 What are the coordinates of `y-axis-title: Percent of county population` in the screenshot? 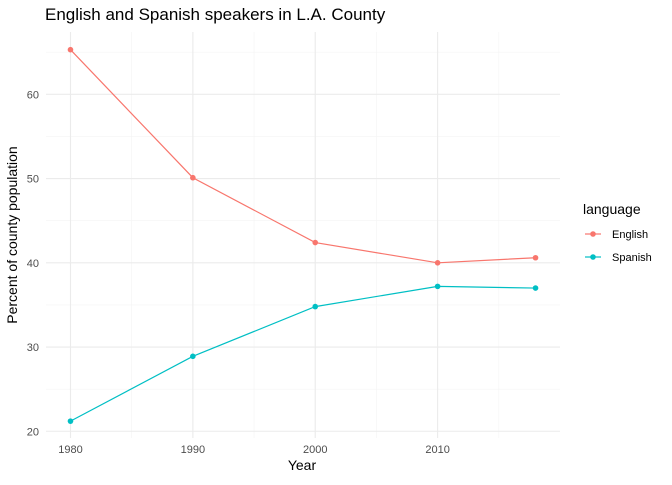 It's located at (12, 234).